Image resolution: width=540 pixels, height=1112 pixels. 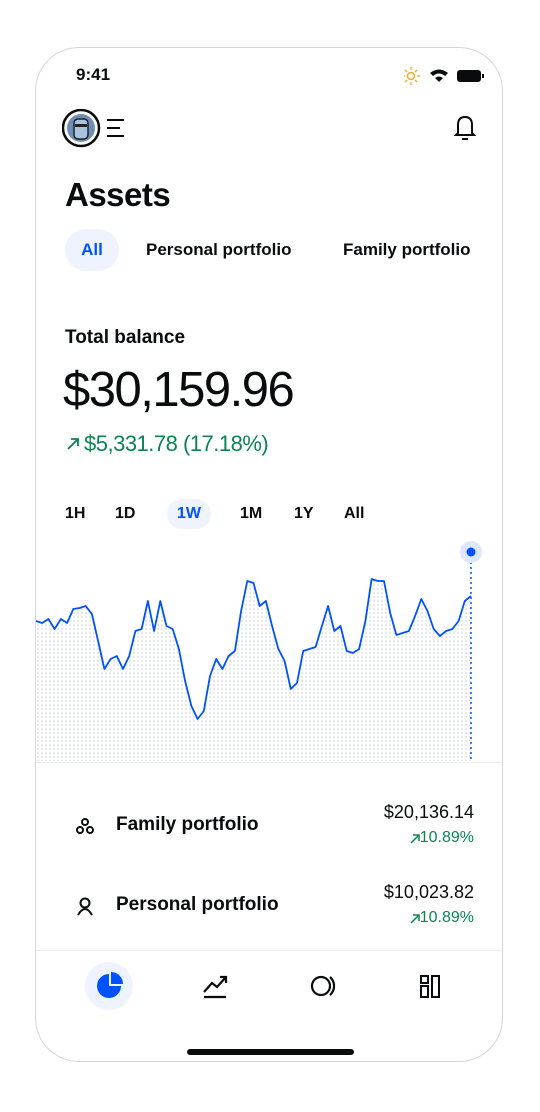 What do you see at coordinates (125, 337) in the screenshot?
I see `balance-label: Total balance` at bounding box center [125, 337].